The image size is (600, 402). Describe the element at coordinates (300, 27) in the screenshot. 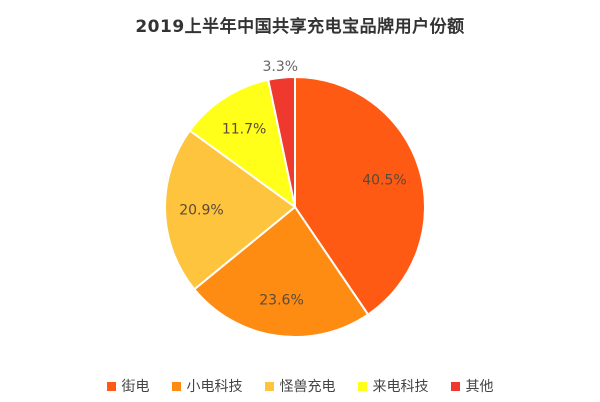

I see `chart-title: 2019上半年中国共享充电宝品牌用户份额` at that location.